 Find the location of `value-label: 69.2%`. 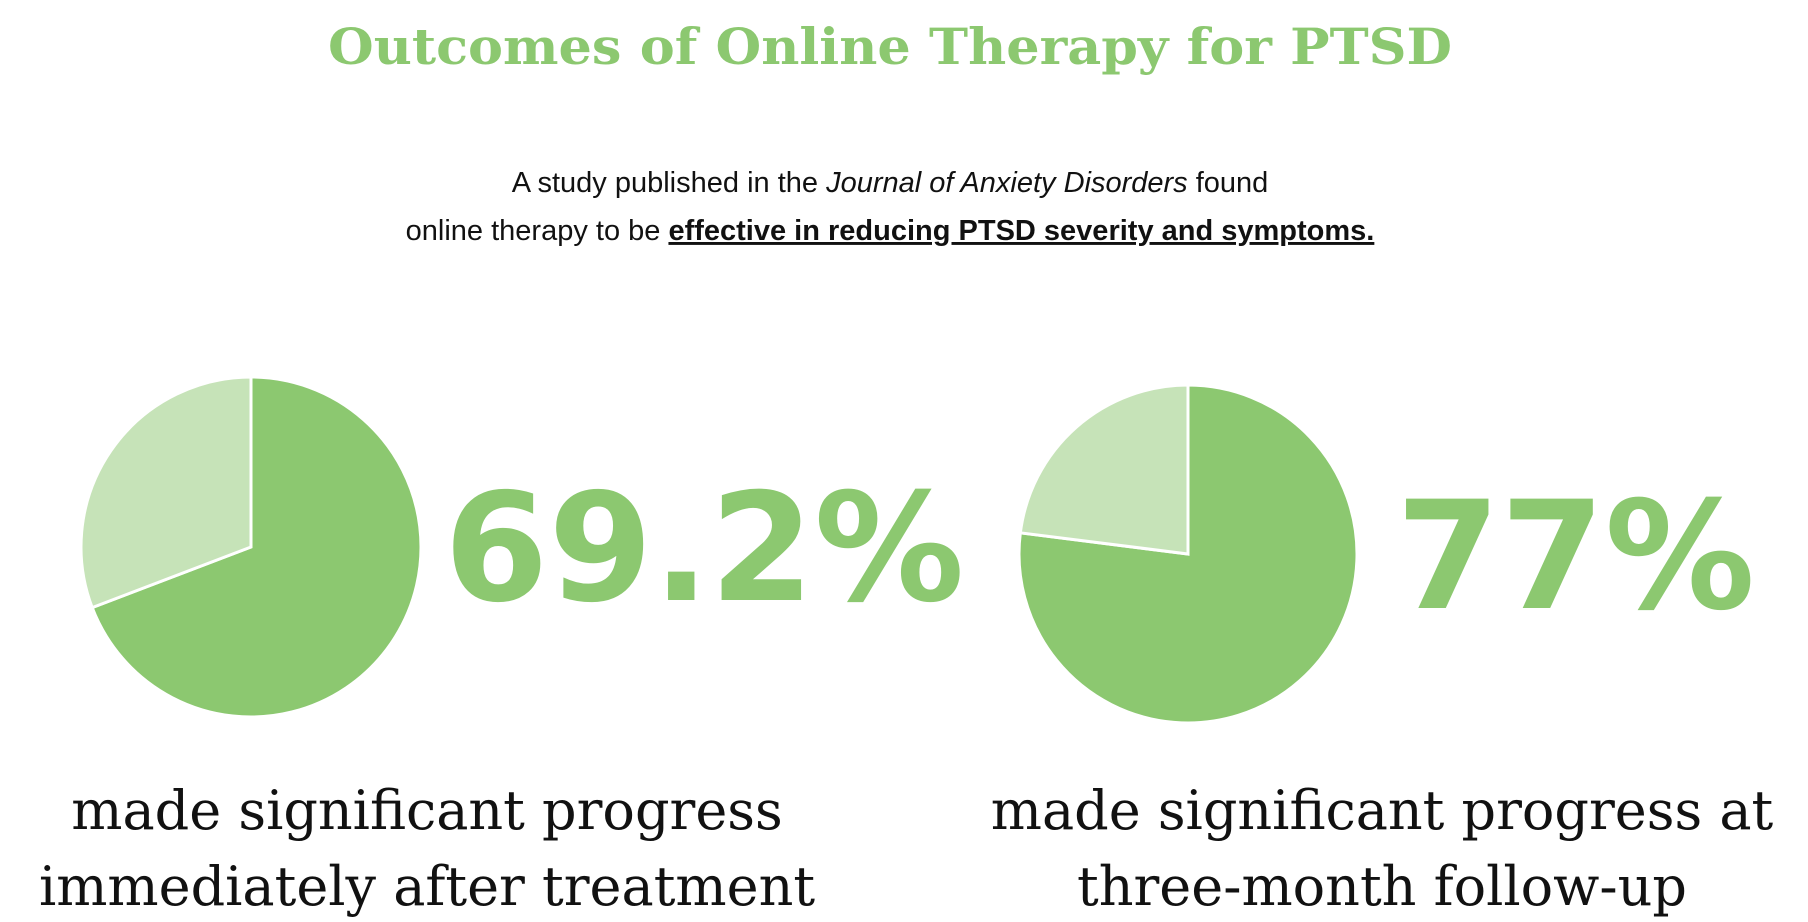

value-label: 69.2% is located at coordinates (704, 549).